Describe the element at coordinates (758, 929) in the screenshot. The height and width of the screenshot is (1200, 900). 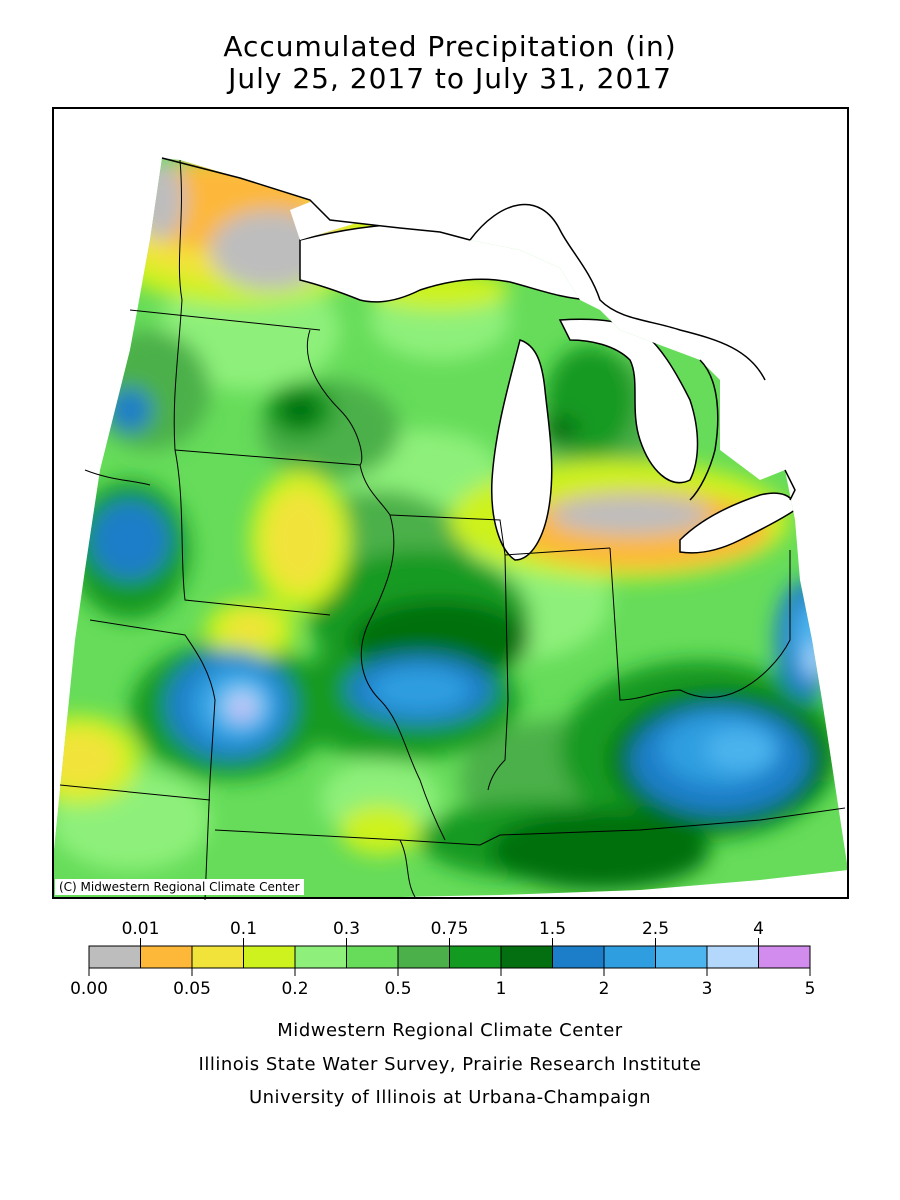
I see `legend-top-label: 4` at that location.